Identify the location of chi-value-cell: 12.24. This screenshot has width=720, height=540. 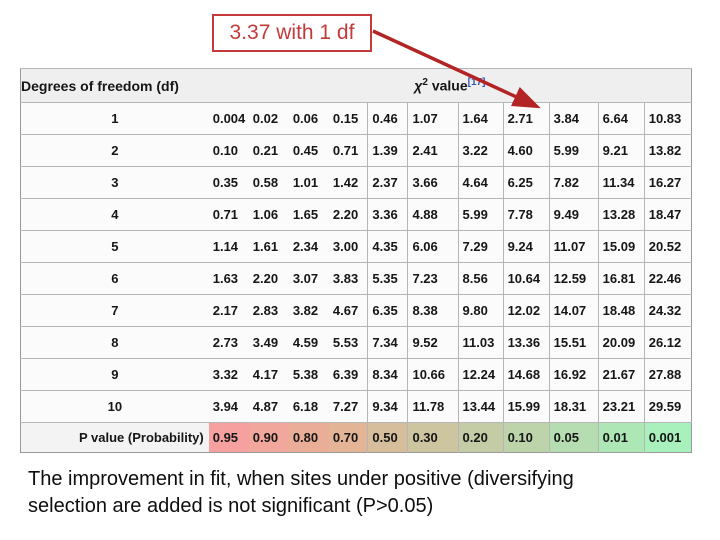
(480, 374).